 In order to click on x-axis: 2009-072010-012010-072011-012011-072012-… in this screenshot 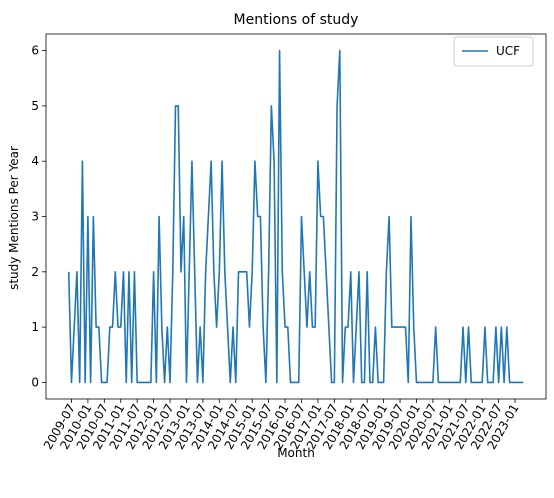, I will do `click(281, 425)`.